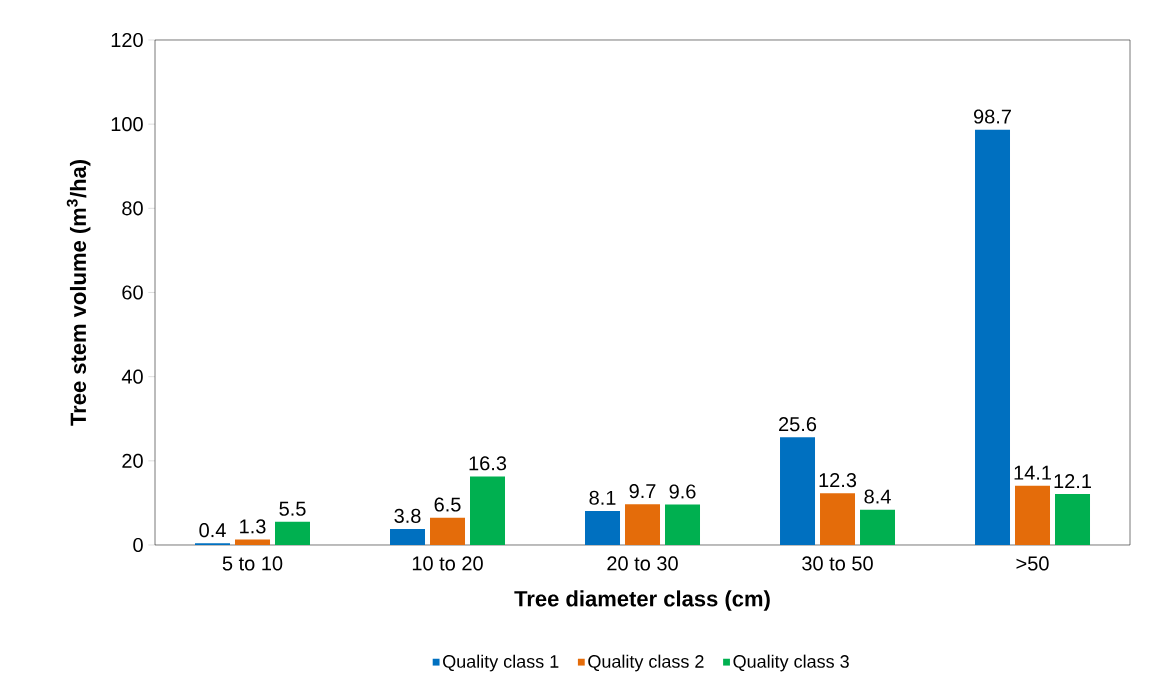  Describe the element at coordinates (837, 563) in the screenshot. I see `x-tick-label: 30 to 50` at that location.